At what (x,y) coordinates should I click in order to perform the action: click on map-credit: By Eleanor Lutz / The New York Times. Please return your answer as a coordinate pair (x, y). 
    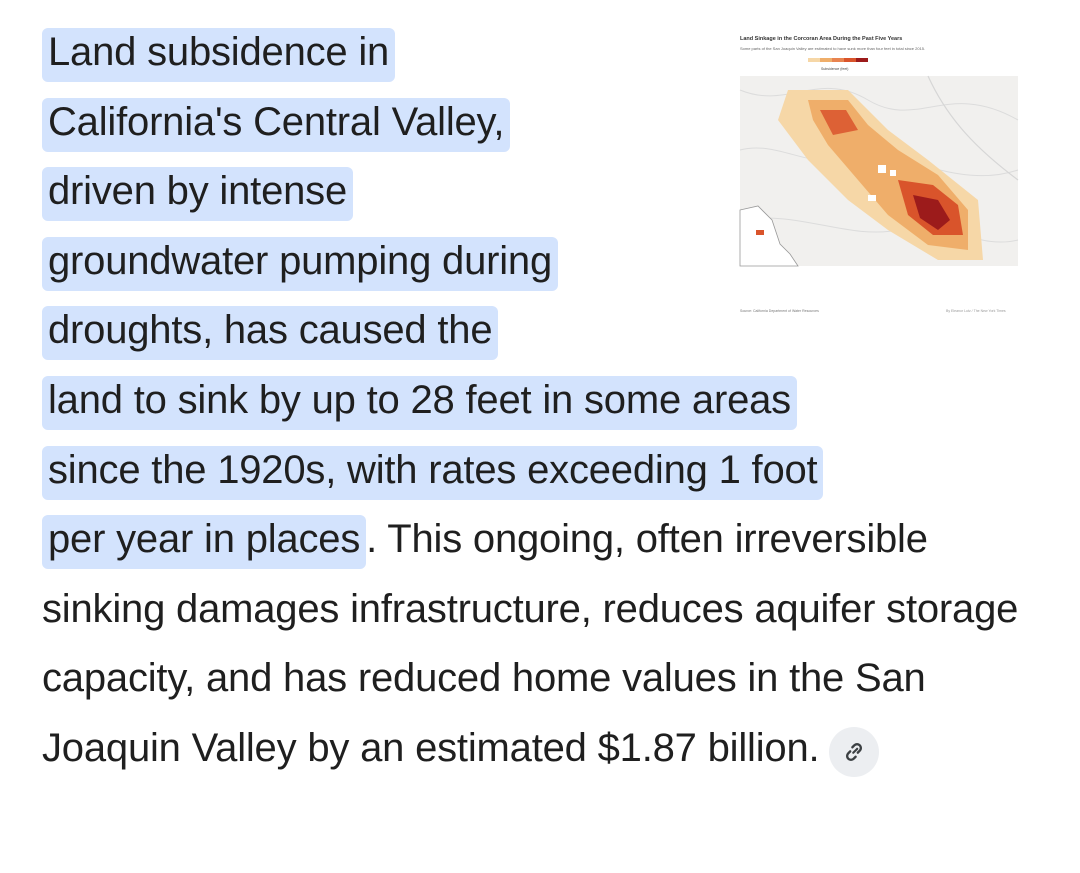
    Looking at the image, I should click on (976, 311).